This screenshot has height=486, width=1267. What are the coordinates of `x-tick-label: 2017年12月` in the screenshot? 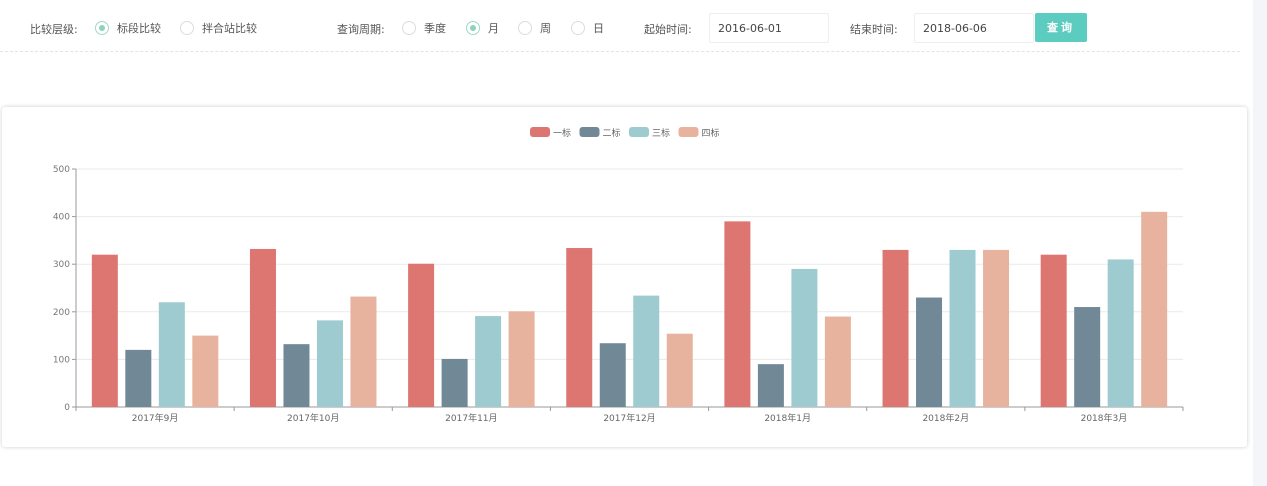 It's located at (629, 418).